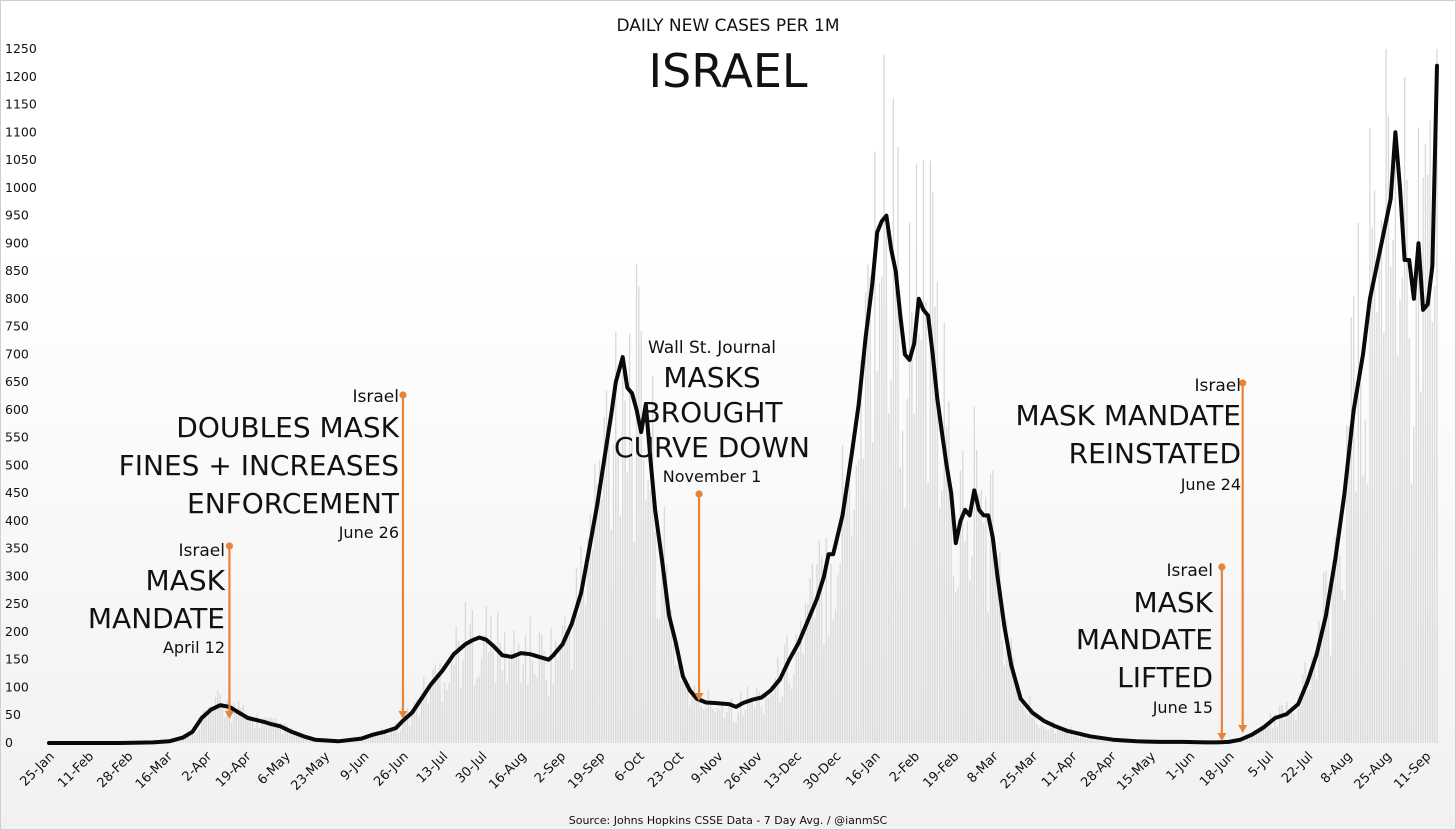 This screenshot has height=830, width=1456. Describe the element at coordinates (1210, 484) in the screenshot. I see `annotation-date: June 24` at that location.